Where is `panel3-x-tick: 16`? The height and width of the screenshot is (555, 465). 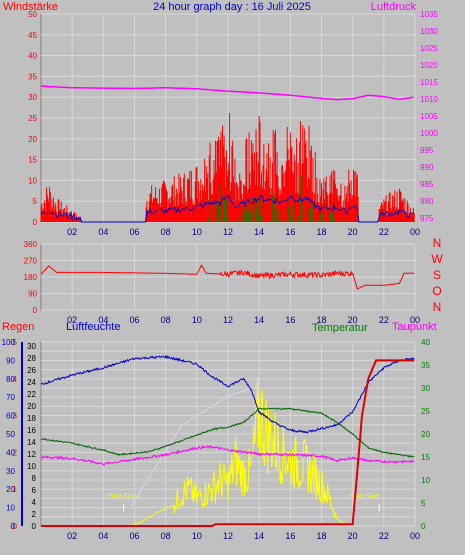 panel3-x-tick: 16 is located at coordinates (290, 536).